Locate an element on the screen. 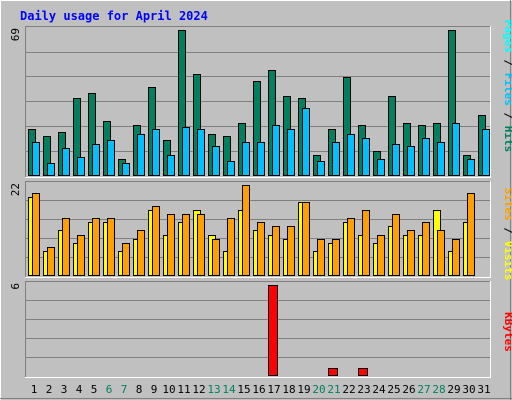 The width and height of the screenshot is (512, 400). x-tick-label-day-13: 13 is located at coordinates (213, 389).